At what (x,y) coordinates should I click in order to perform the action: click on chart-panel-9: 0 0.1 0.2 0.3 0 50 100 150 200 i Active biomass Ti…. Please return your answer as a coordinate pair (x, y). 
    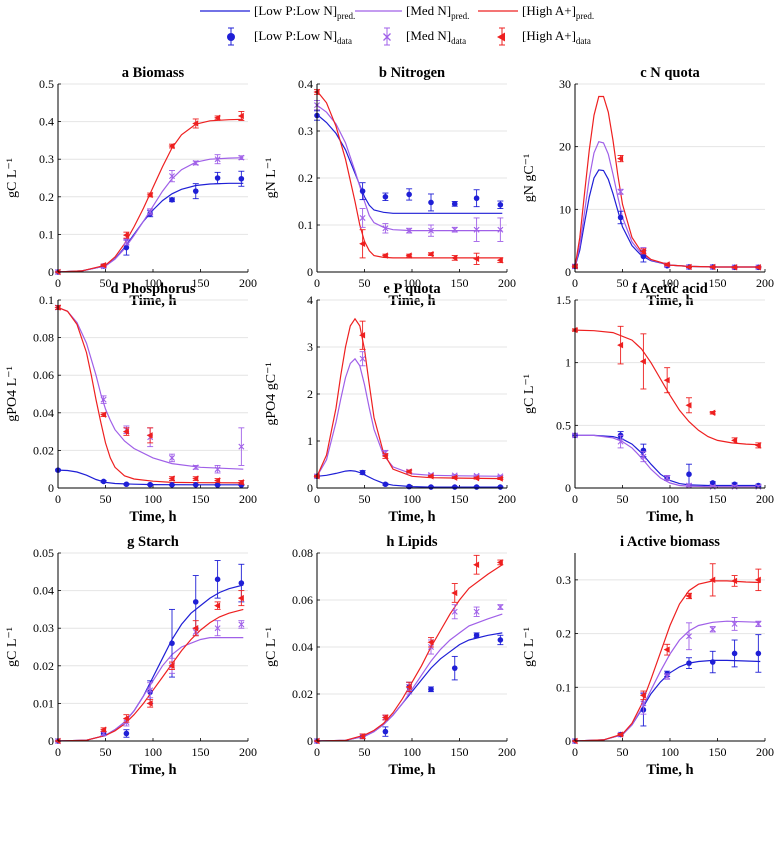
    Looking at the image, I should click on (648, 656).